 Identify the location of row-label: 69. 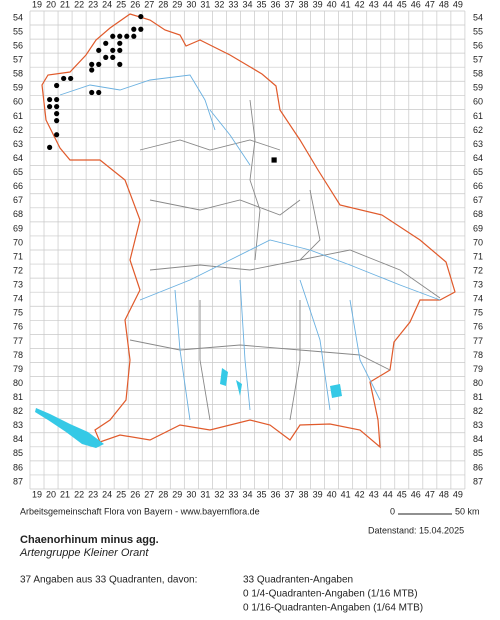
(18, 228).